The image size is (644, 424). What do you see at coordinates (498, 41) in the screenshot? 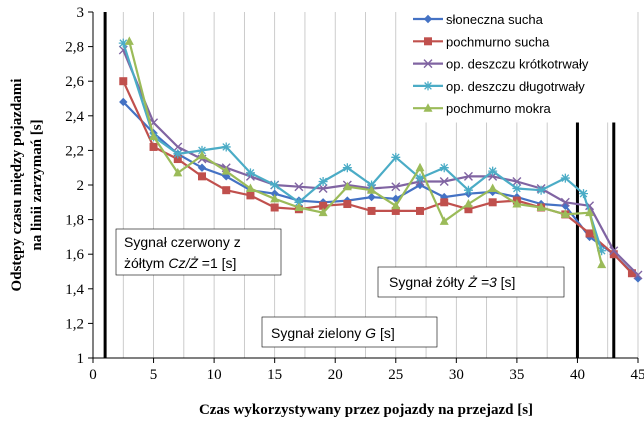
I see `legend-label: pochmurno sucha` at bounding box center [498, 41].